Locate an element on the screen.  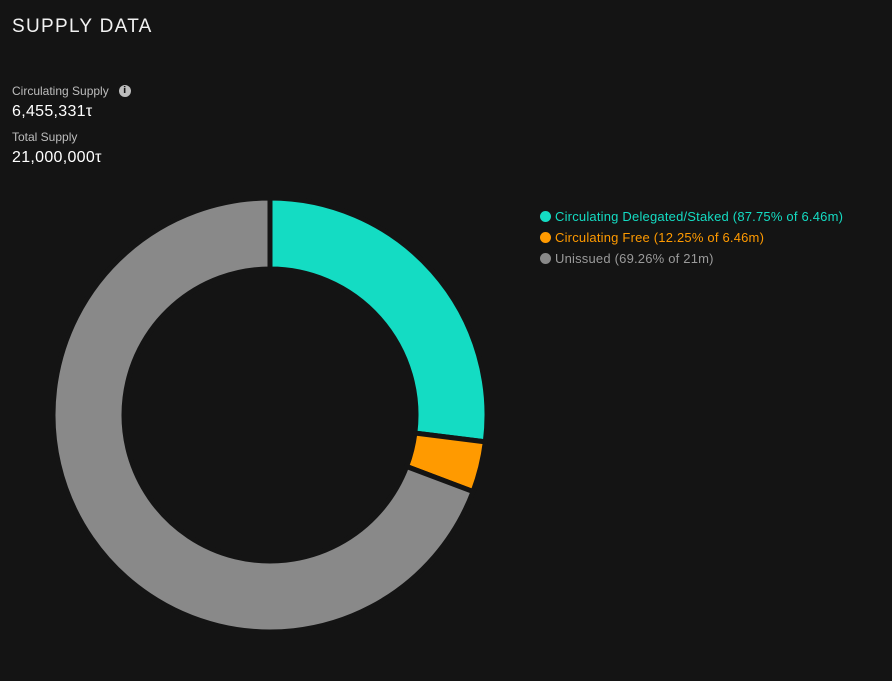
page-title: SUPPLY DATA is located at coordinates (82, 26).